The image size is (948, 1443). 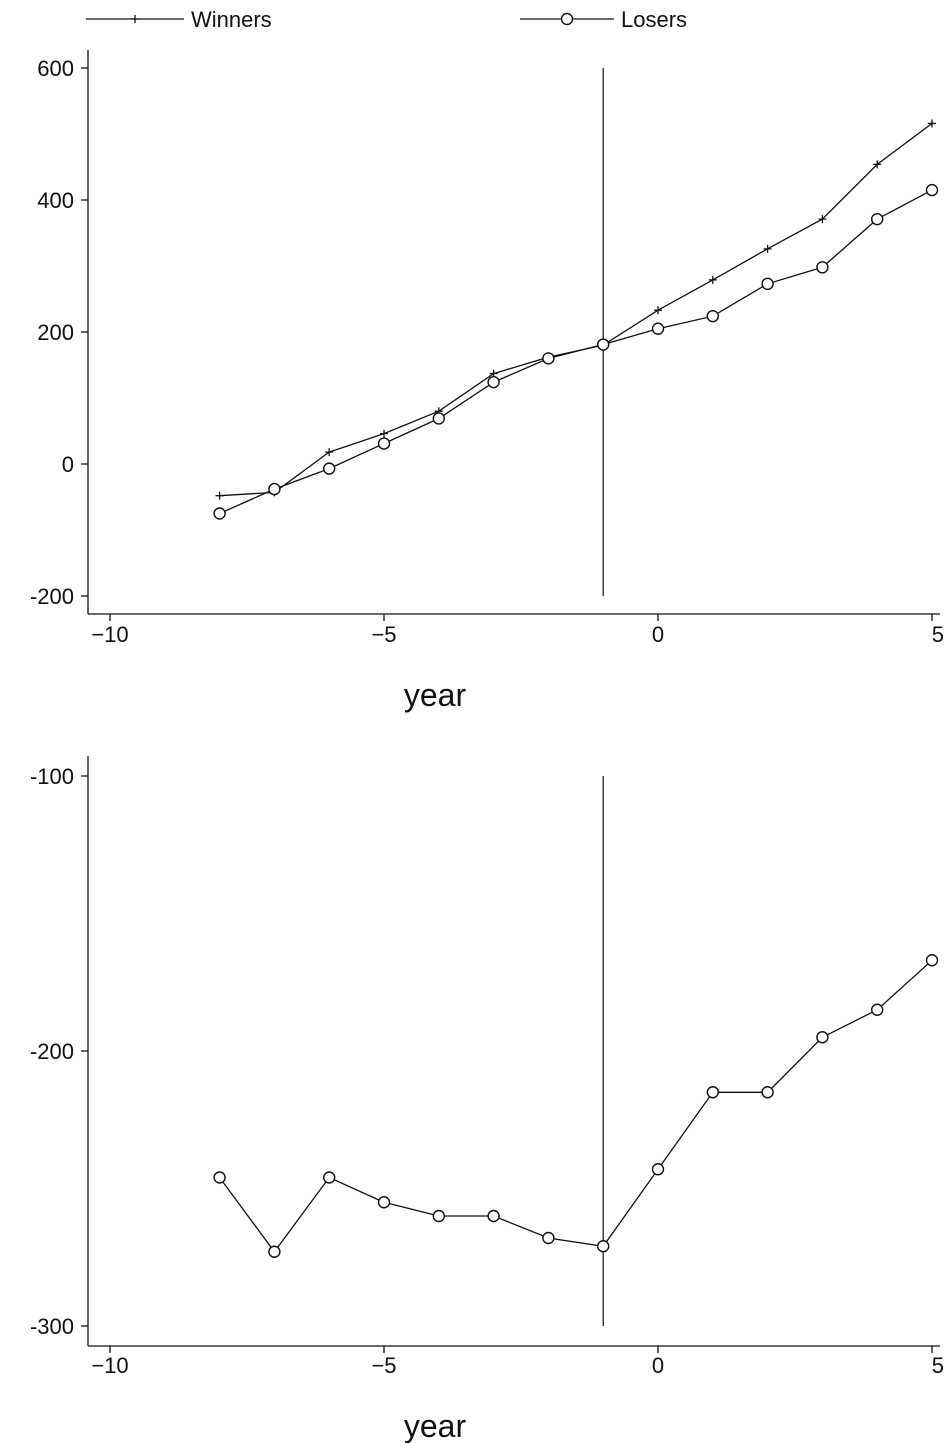 What do you see at coordinates (55, 68) in the screenshot?
I see `y-tick-label: 600` at bounding box center [55, 68].